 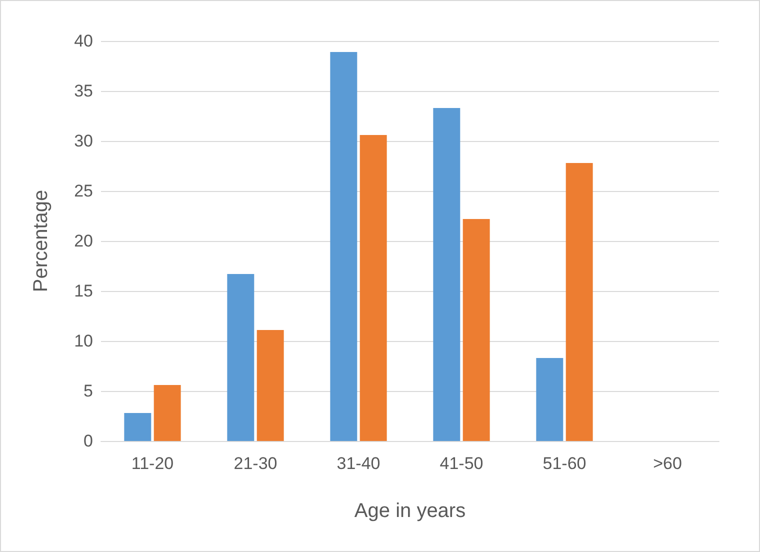 What do you see at coordinates (83, 241) in the screenshot?
I see `y-tick-label: 20` at bounding box center [83, 241].